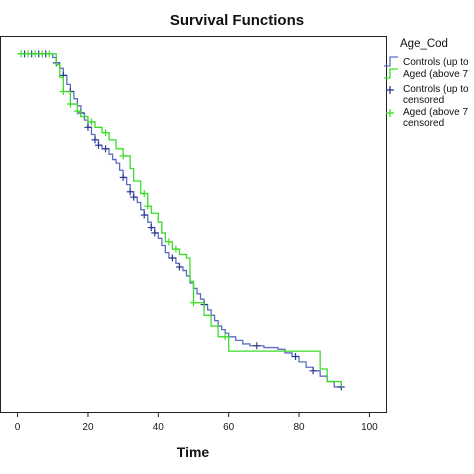  I want to click on chart-title: Survival Functions, so click(237, 20).